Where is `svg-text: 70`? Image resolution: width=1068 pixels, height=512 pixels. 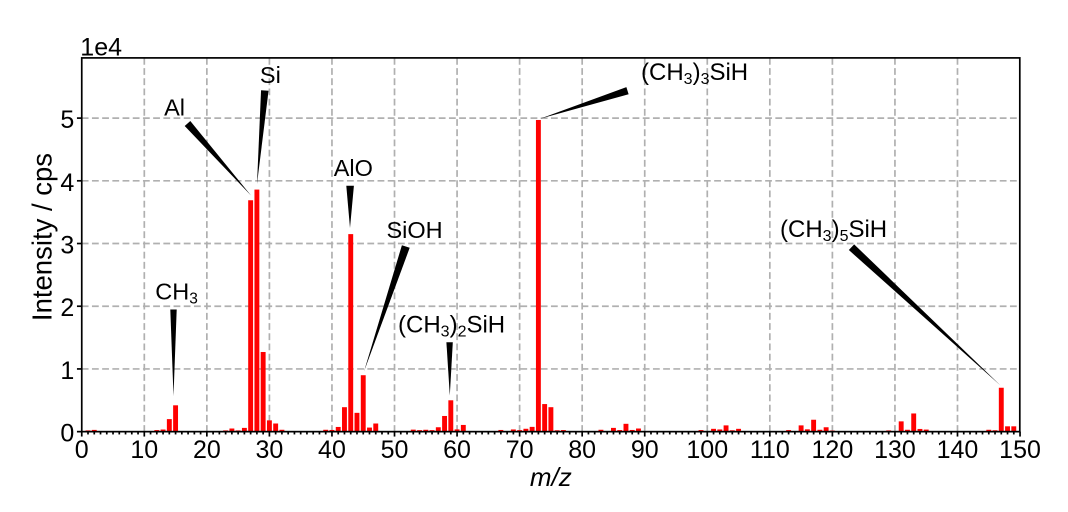
svg-text: 70 is located at coordinates (520, 450).